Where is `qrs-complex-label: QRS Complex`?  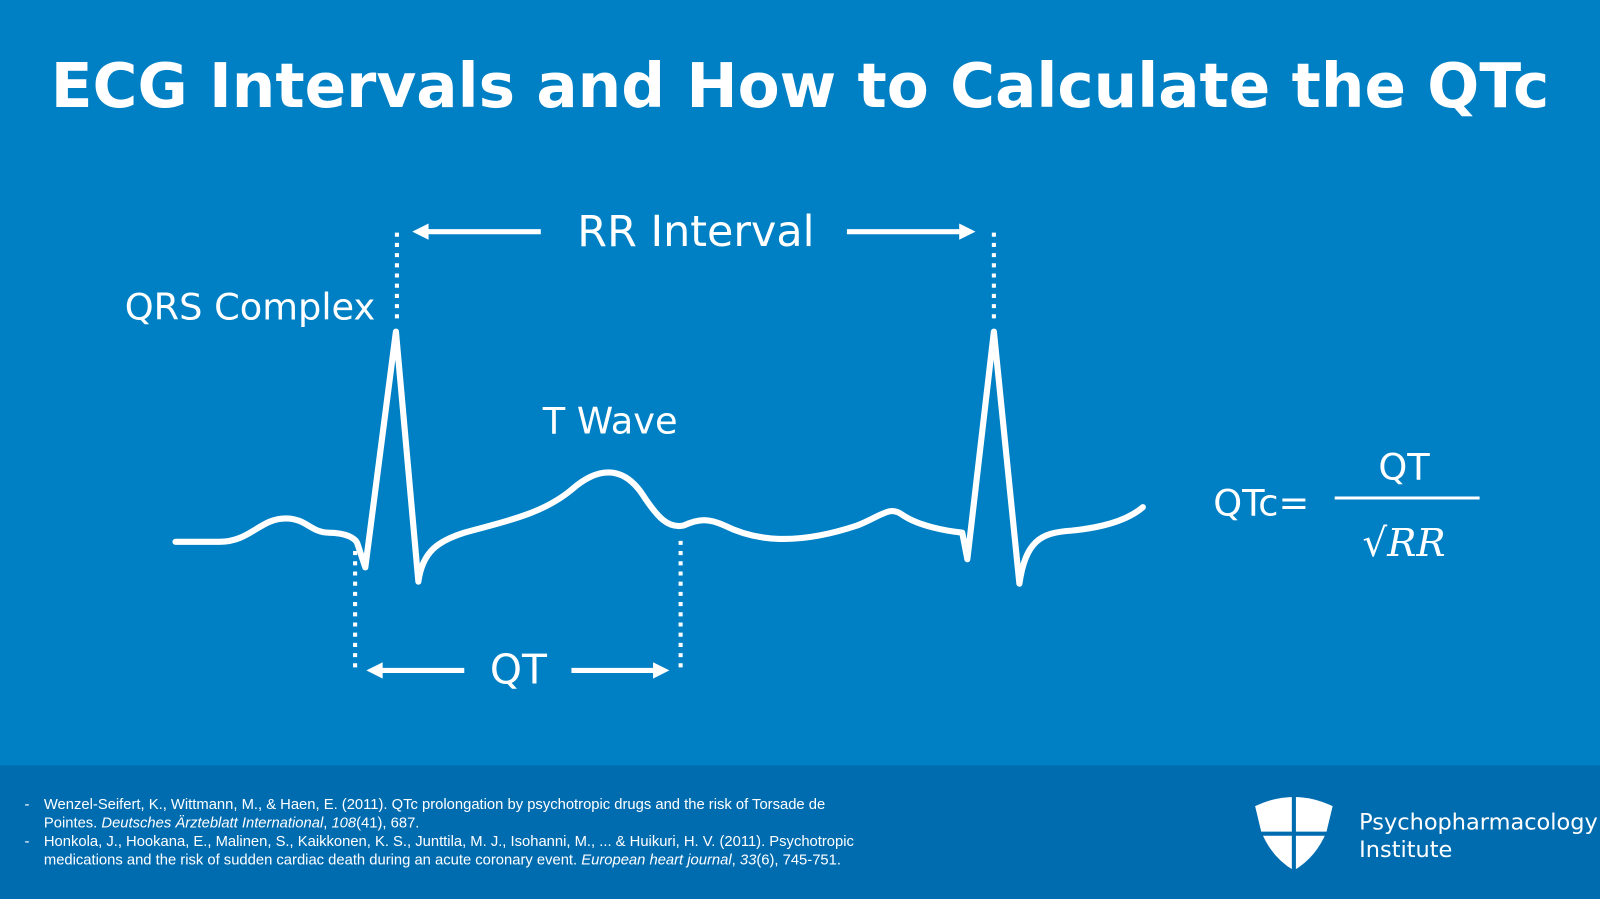 qrs-complex-label: QRS Complex is located at coordinates (250, 306).